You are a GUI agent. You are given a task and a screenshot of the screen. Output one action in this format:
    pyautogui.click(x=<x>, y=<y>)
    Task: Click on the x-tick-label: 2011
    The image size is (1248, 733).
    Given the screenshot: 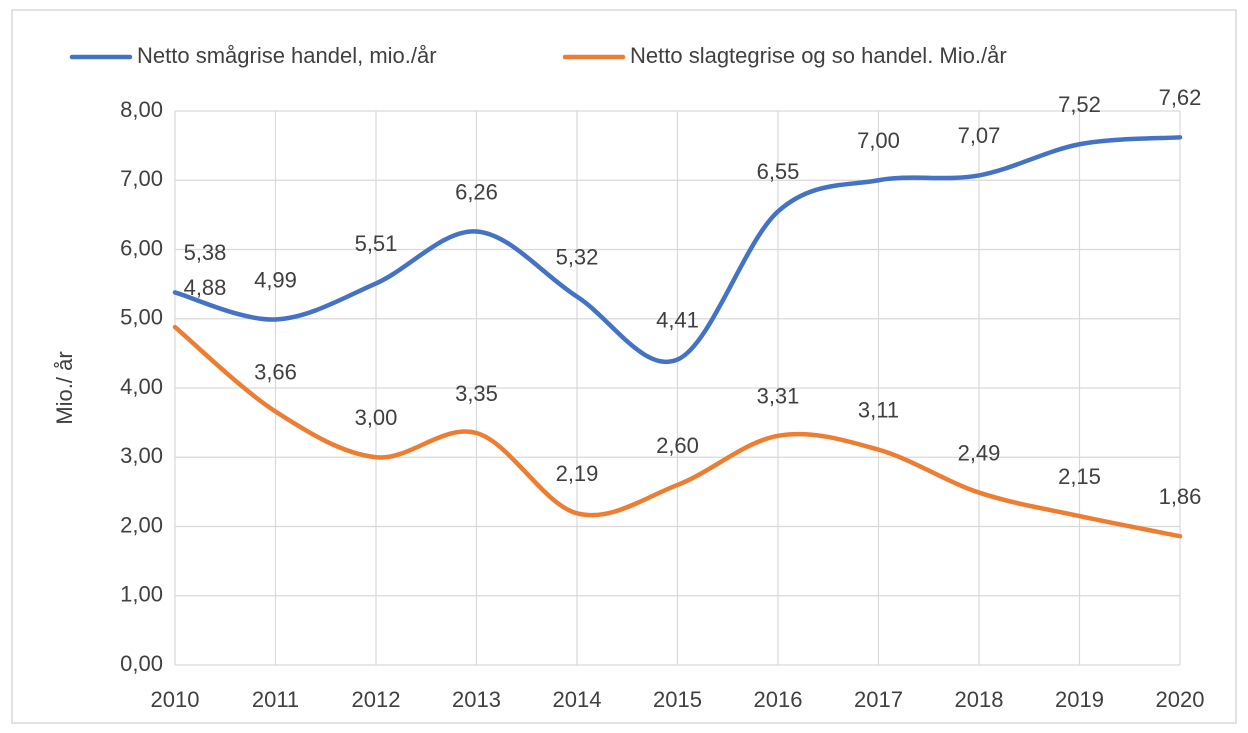 What is the action you would take?
    pyautogui.click(x=275, y=699)
    